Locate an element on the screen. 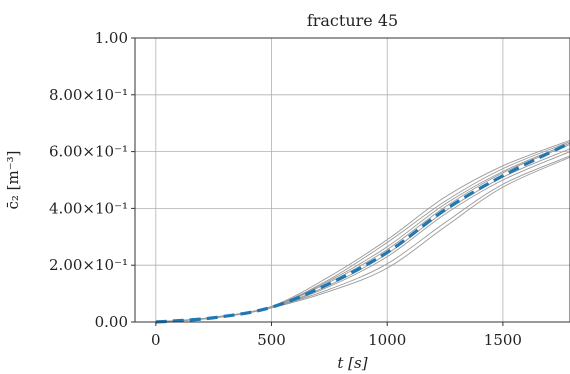  y-tick-label: 6.00×10⁻¹ is located at coordinates (88, 152).